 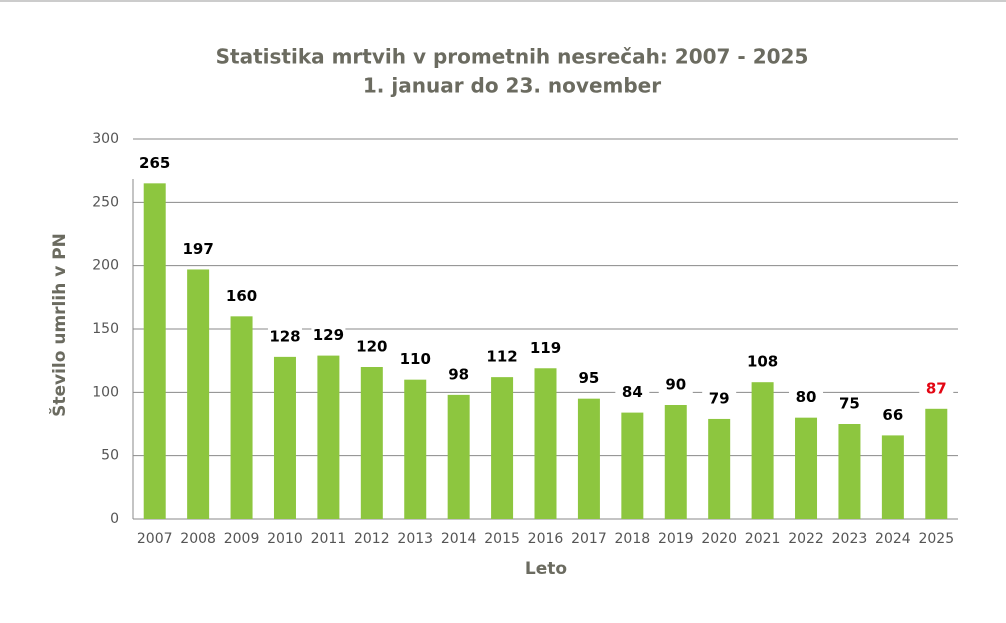 I want to click on value-label: 265, so click(x=154, y=163).